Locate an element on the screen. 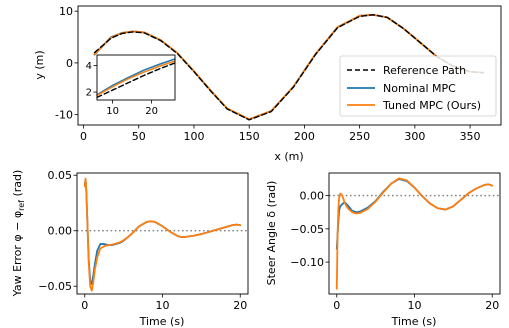 Image resolution: width=509 pixels, height=328 pixels. trajectory-y-tick-label: -10 is located at coordinates (64, 115).